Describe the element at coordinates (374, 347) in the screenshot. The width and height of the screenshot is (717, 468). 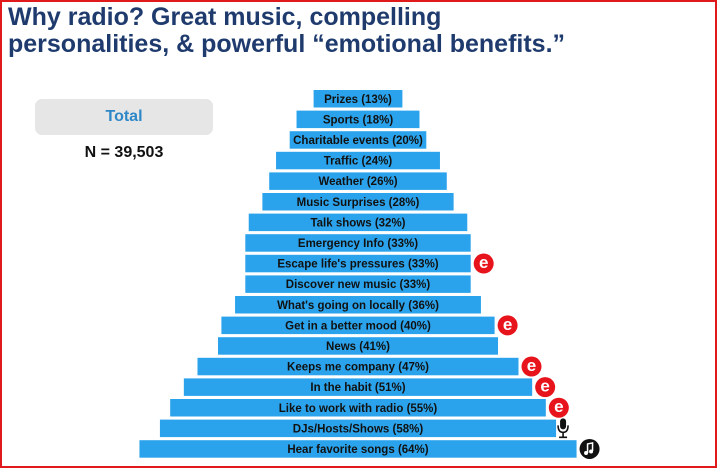
I see `value-label: (41%)` at that location.